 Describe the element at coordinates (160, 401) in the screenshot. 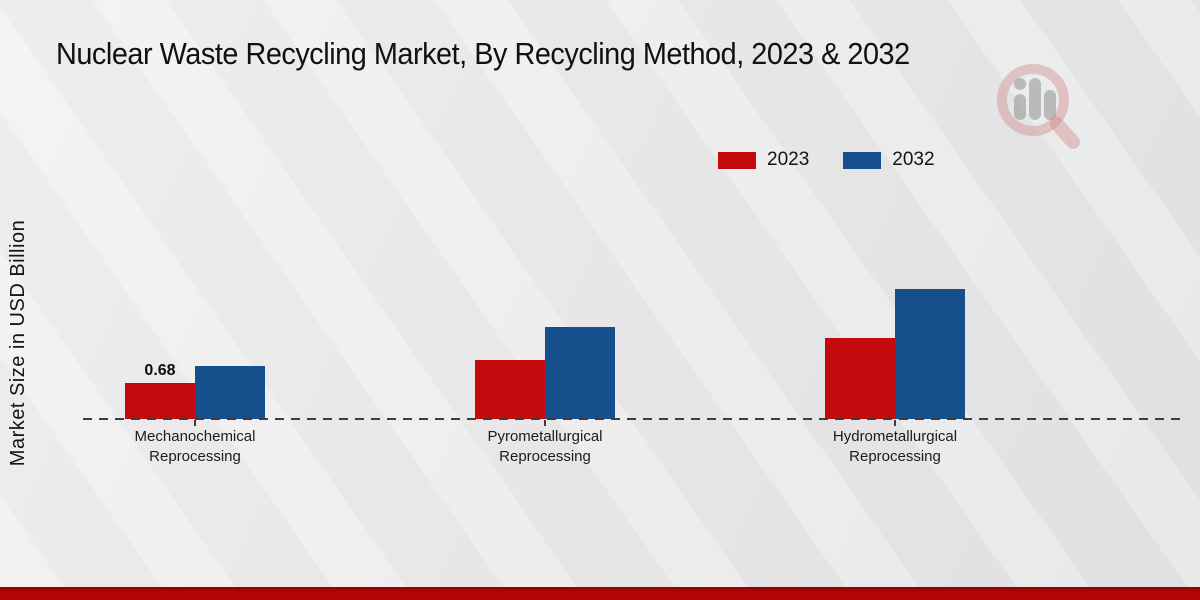

I see `bar-2023-group0` at that location.